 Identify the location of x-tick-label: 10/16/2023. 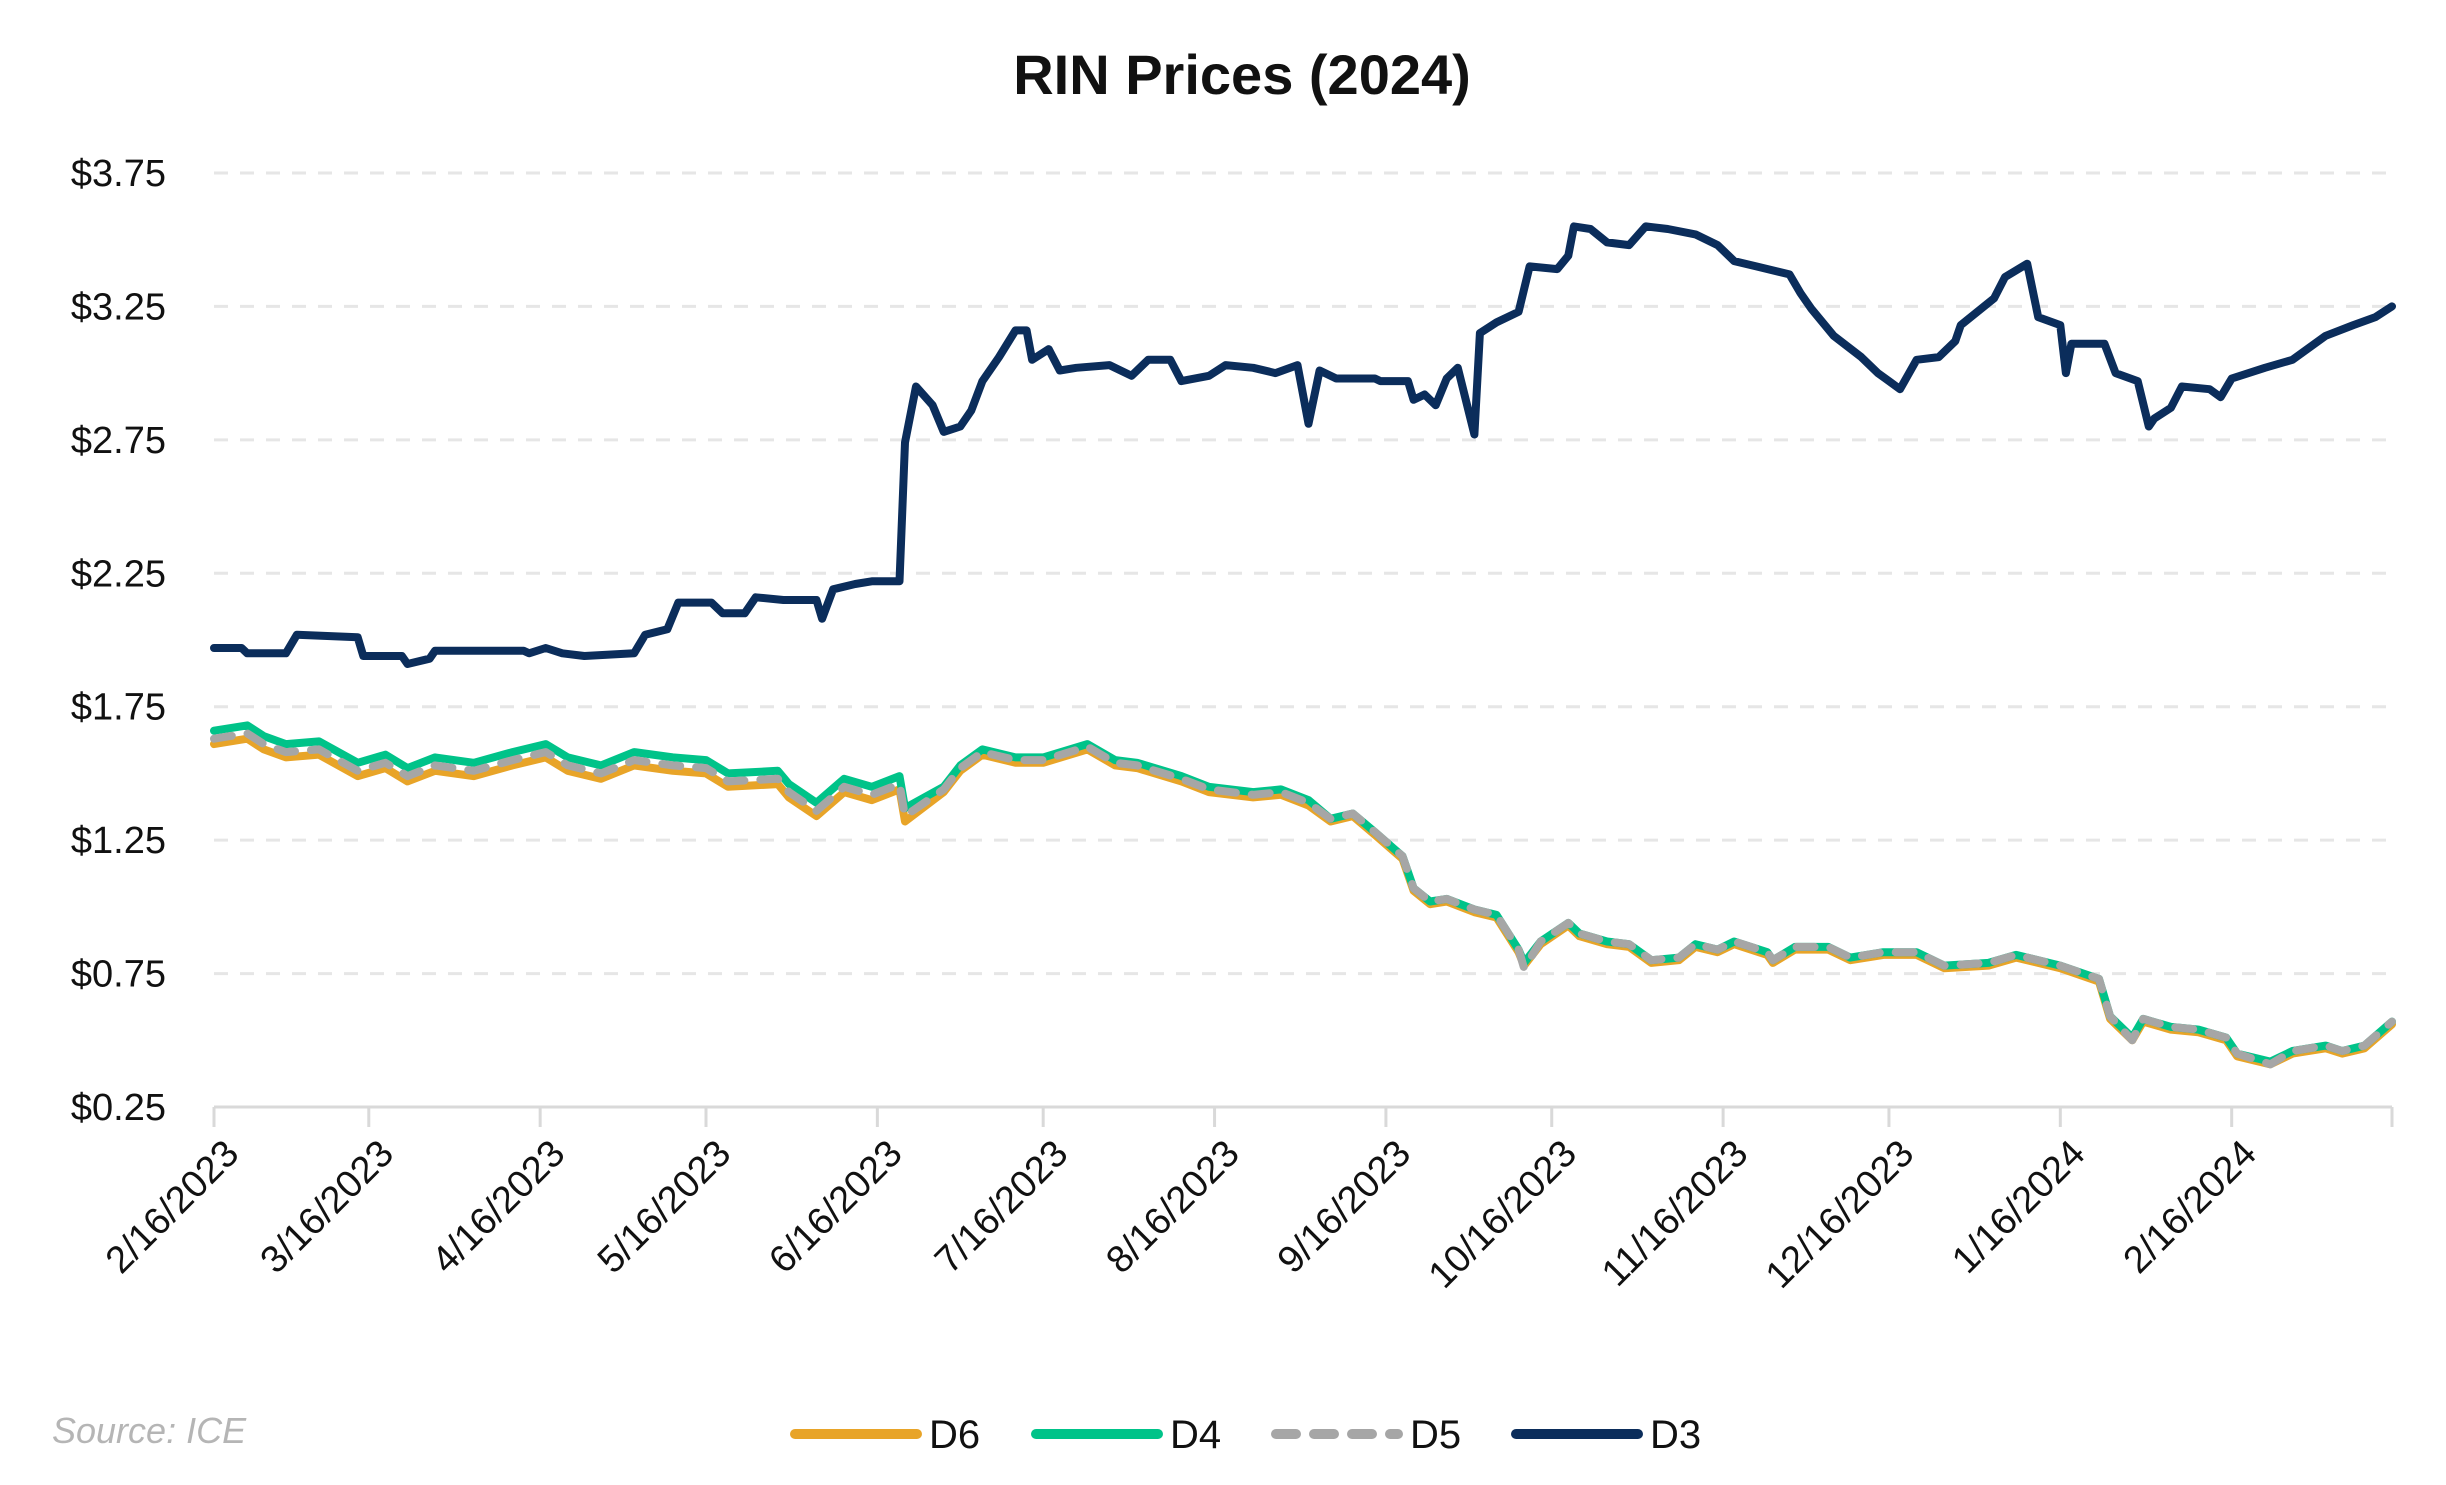
(1503, 1214).